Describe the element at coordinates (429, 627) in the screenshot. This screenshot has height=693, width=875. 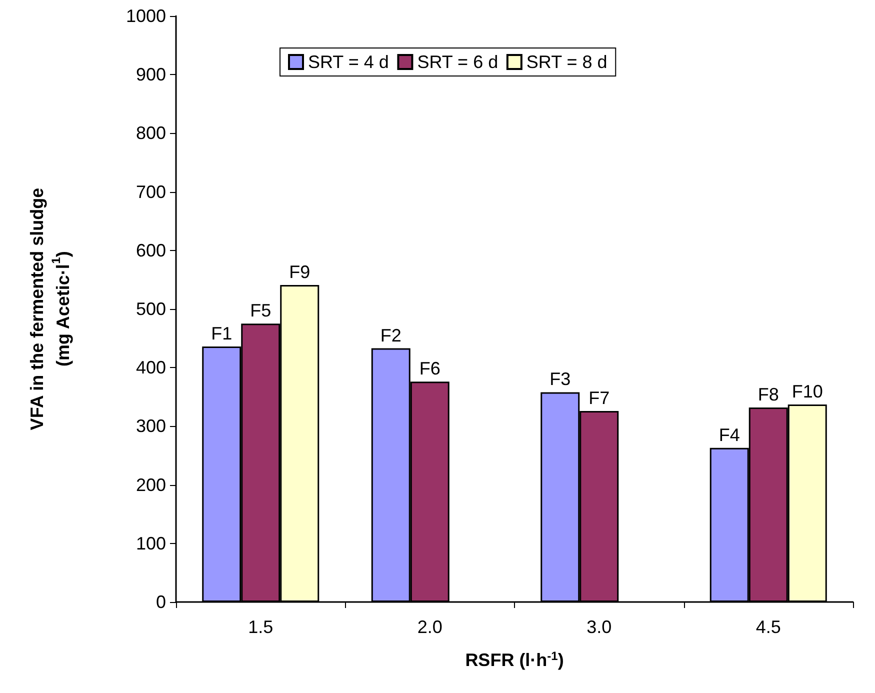
I see `x-tick-label: 2.0` at that location.